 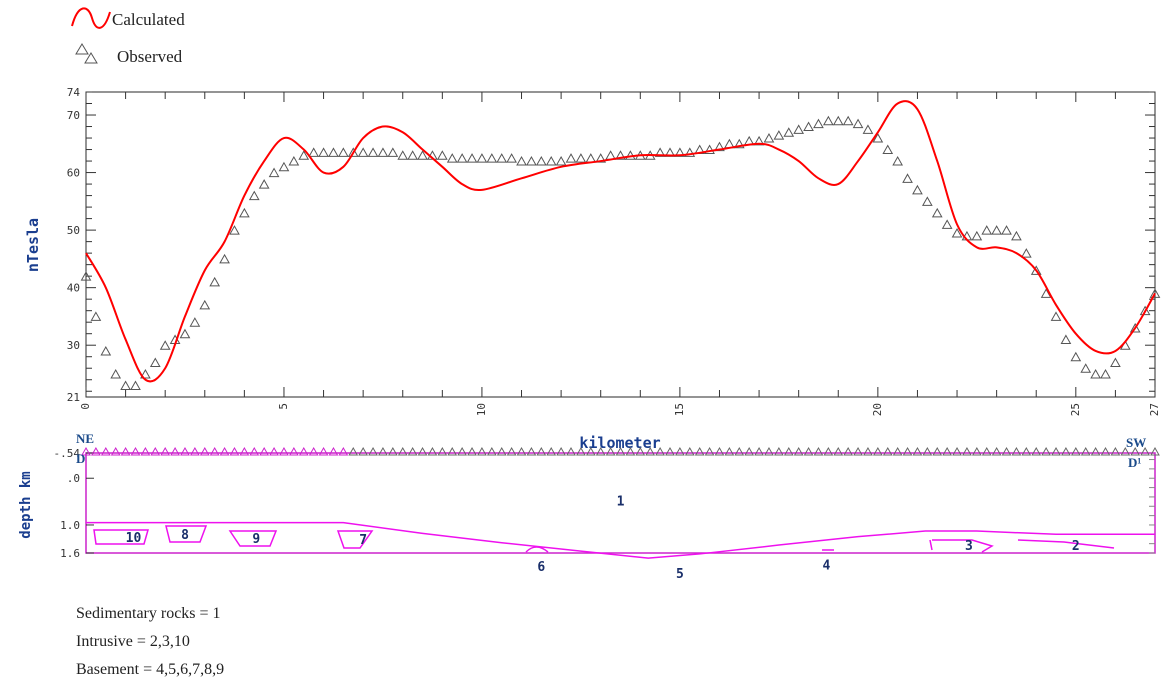 I want to click on note-intrusive: Intrusive = 2,3,10, so click(x=133, y=641).